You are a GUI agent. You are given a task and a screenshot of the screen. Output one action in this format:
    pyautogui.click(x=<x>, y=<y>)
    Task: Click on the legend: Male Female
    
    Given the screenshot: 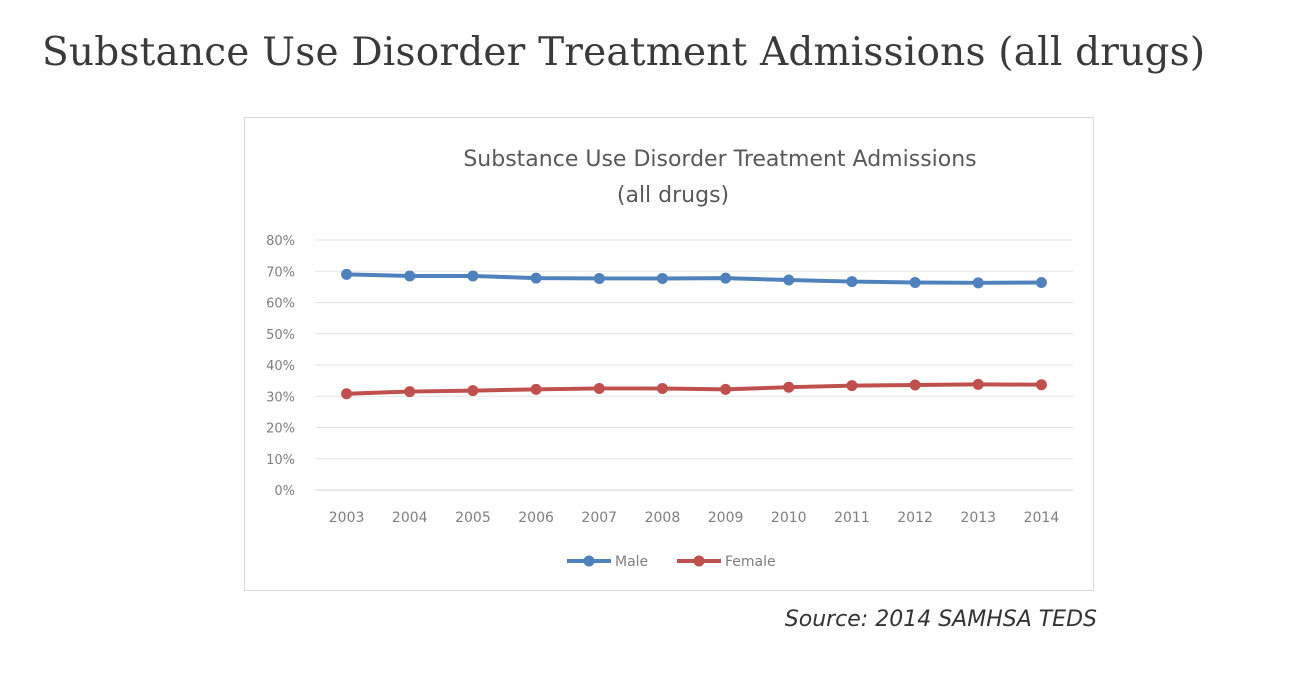 What is the action you would take?
    pyautogui.click(x=671, y=562)
    